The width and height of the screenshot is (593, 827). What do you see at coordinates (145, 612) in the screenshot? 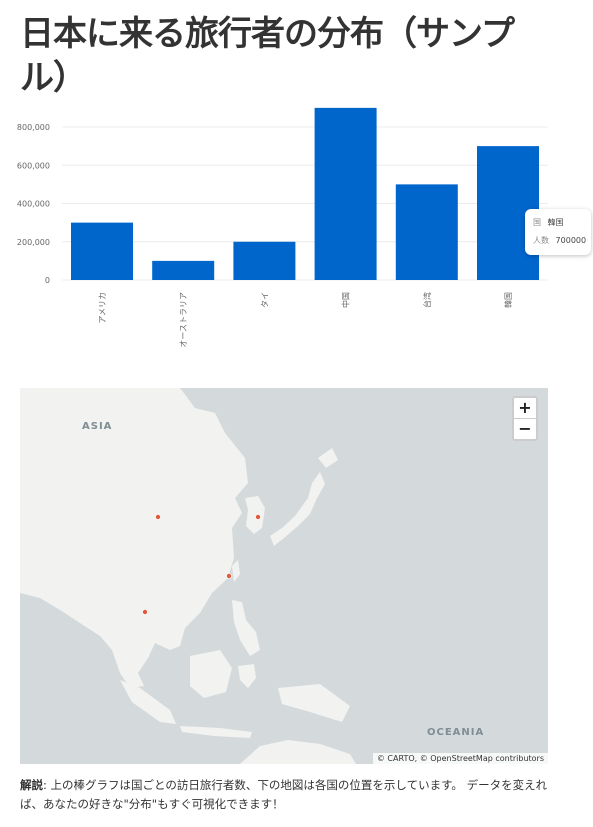
I see `map-marker-タイ` at bounding box center [145, 612].